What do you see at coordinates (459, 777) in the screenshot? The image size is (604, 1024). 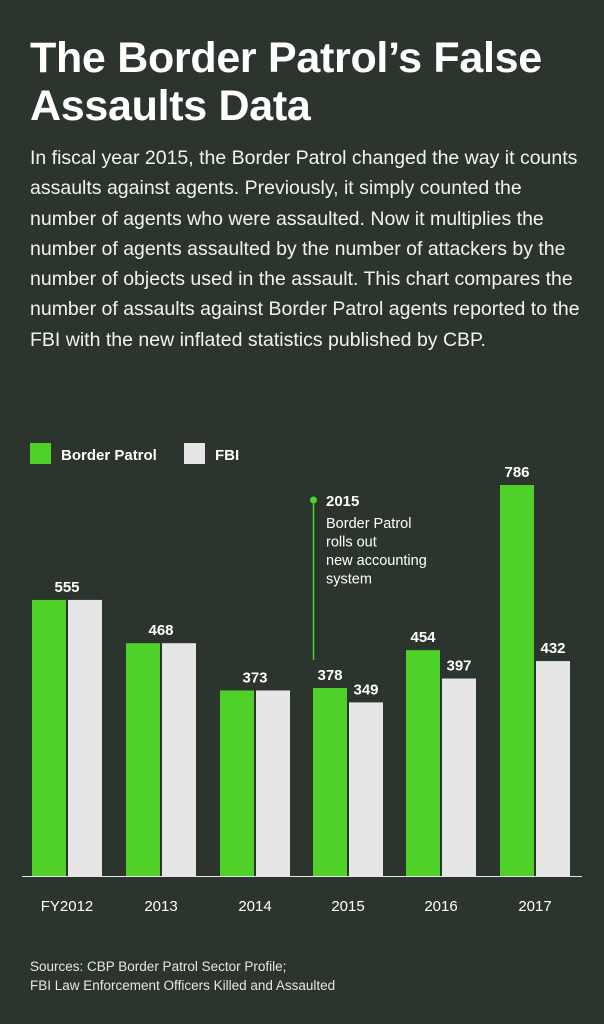 I see `bar-fbi-2016` at bounding box center [459, 777].